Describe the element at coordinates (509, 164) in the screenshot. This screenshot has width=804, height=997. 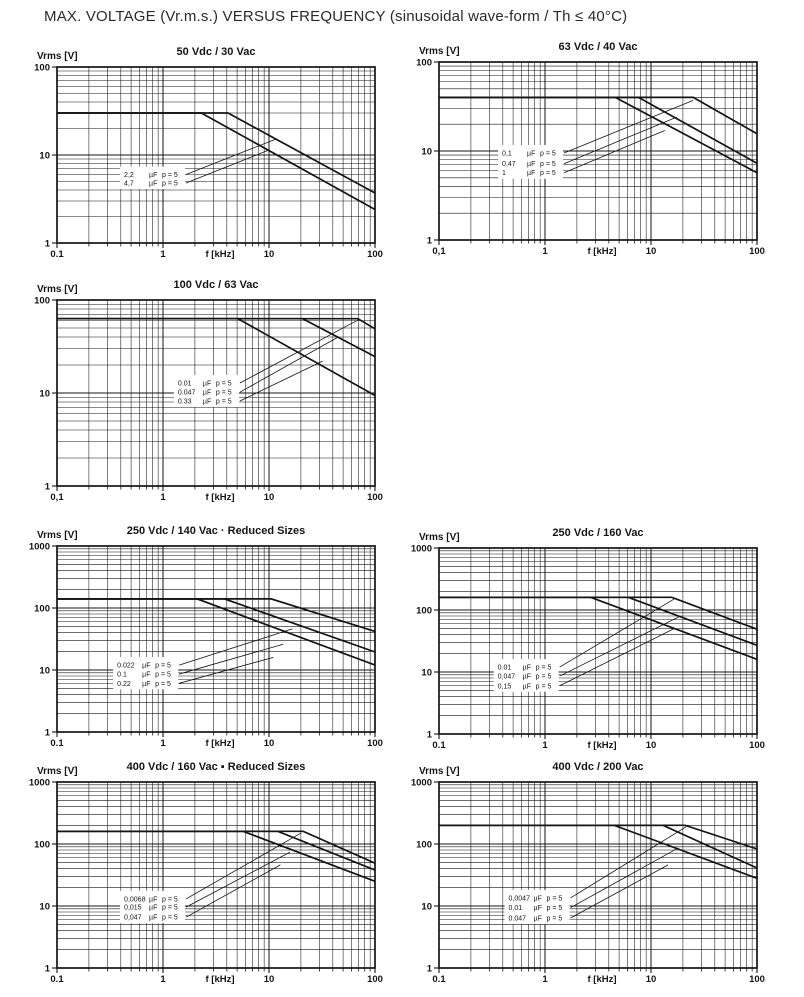
I see `svg-text: 0,47` at that location.